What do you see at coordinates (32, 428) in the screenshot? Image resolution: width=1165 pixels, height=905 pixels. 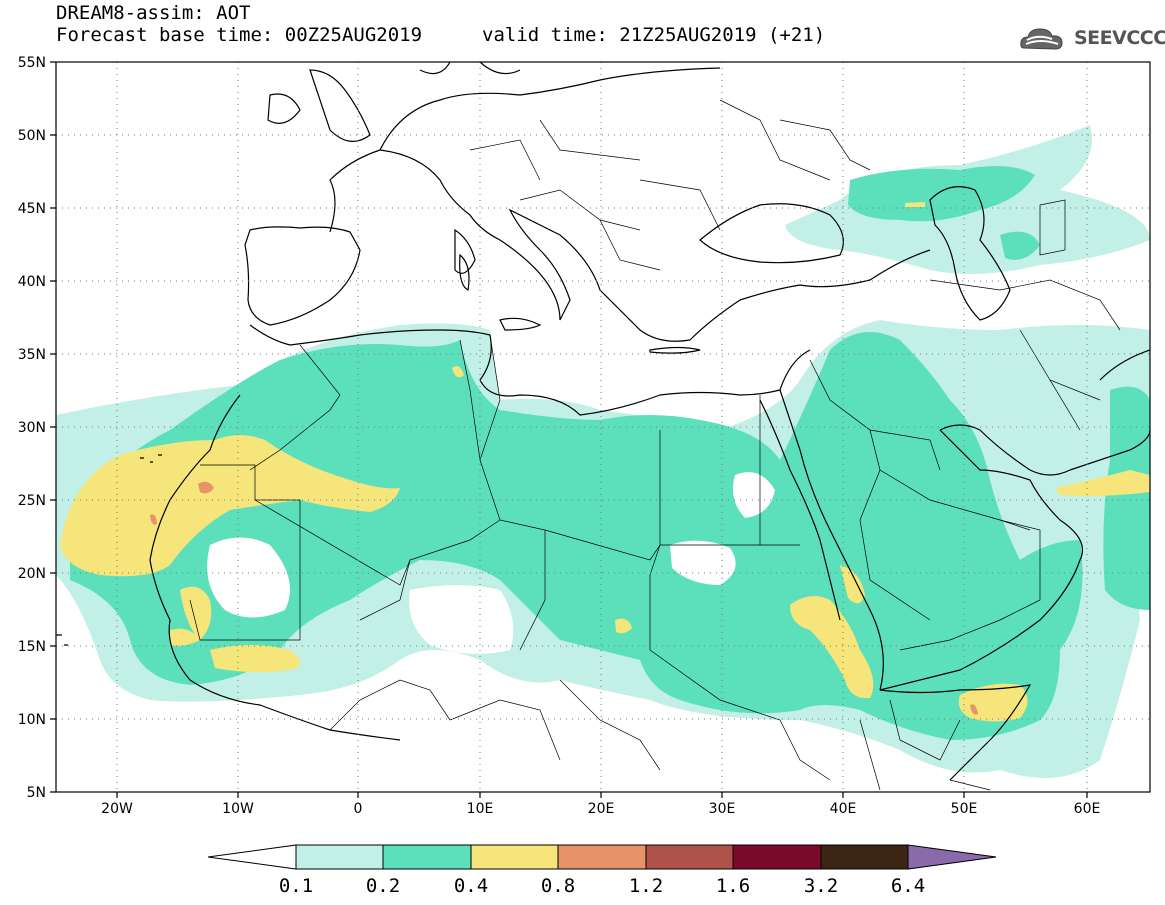 I see `lat-tick-label: 30N` at bounding box center [32, 428].